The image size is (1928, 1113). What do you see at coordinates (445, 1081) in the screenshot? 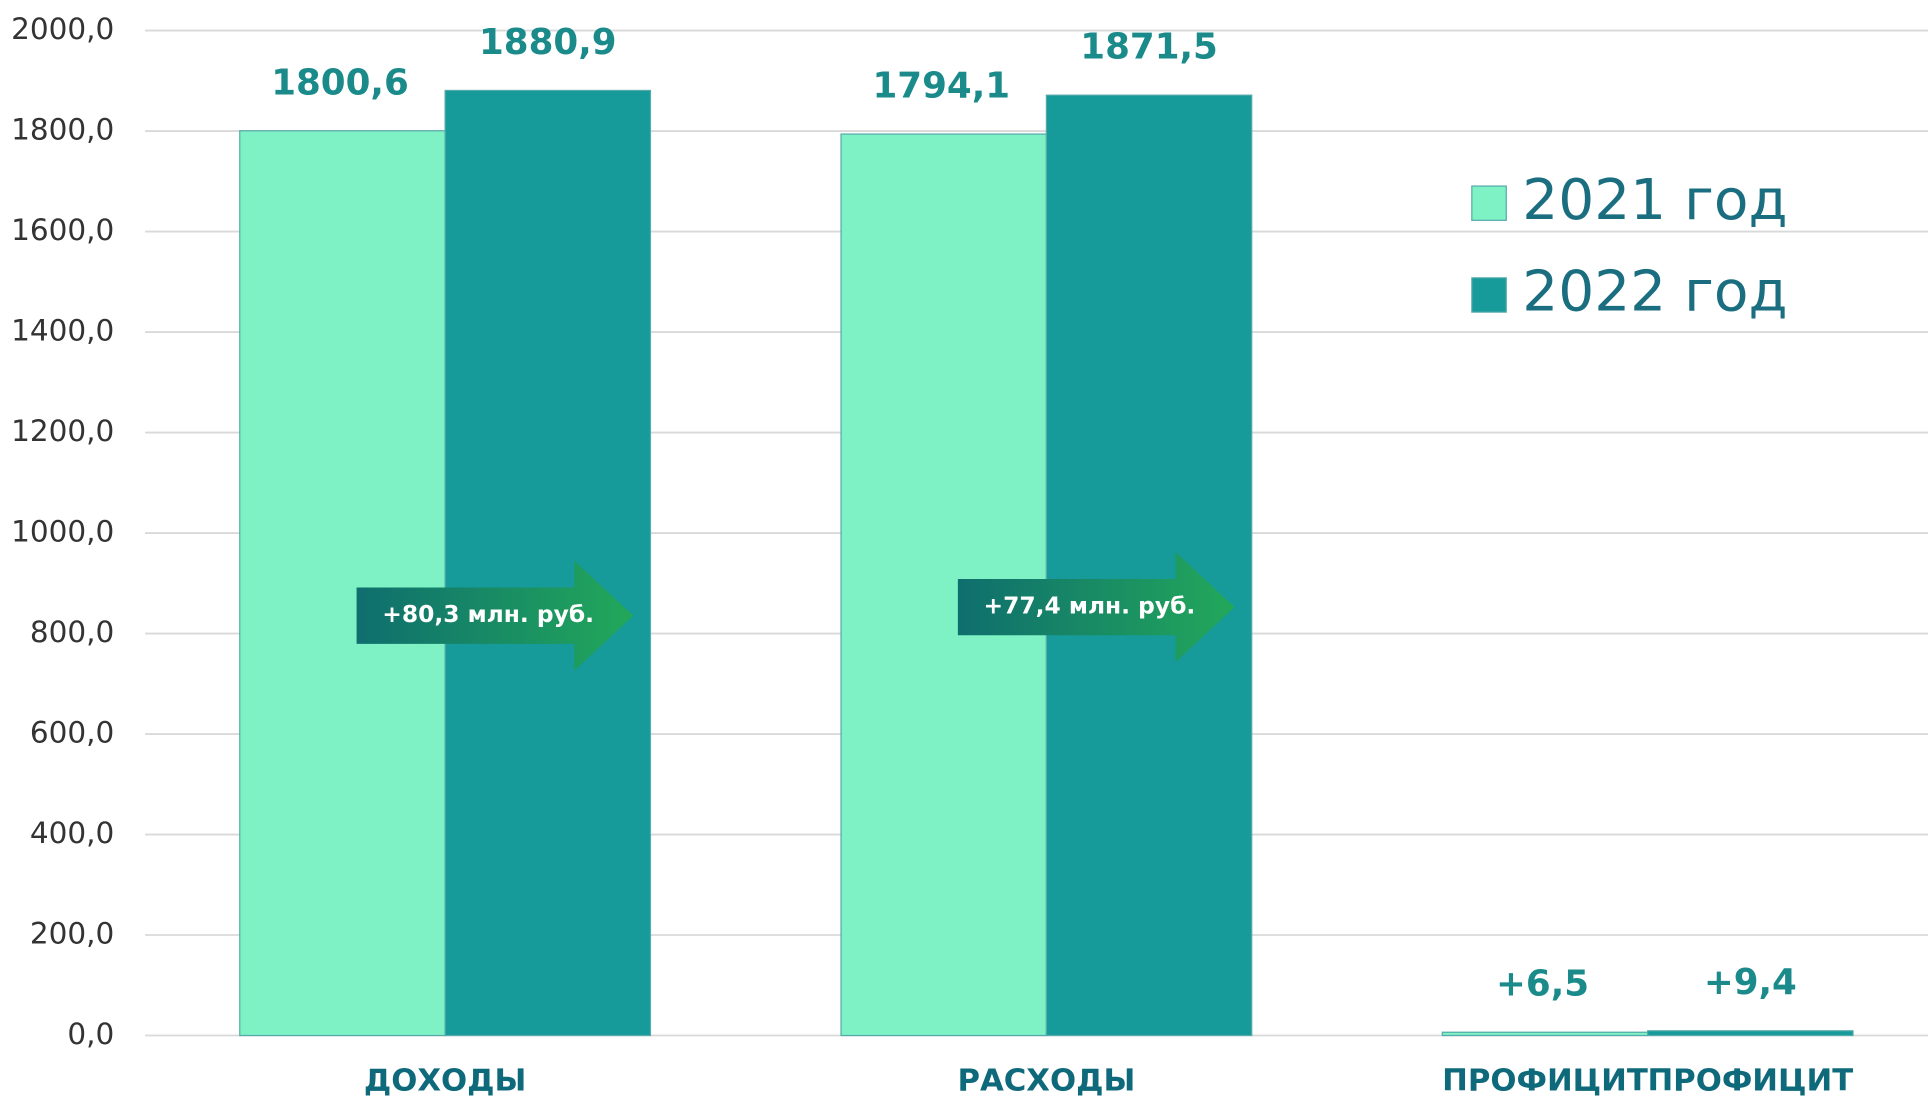
I see `x-tick-label: ДОХОДЫ` at bounding box center [445, 1081].